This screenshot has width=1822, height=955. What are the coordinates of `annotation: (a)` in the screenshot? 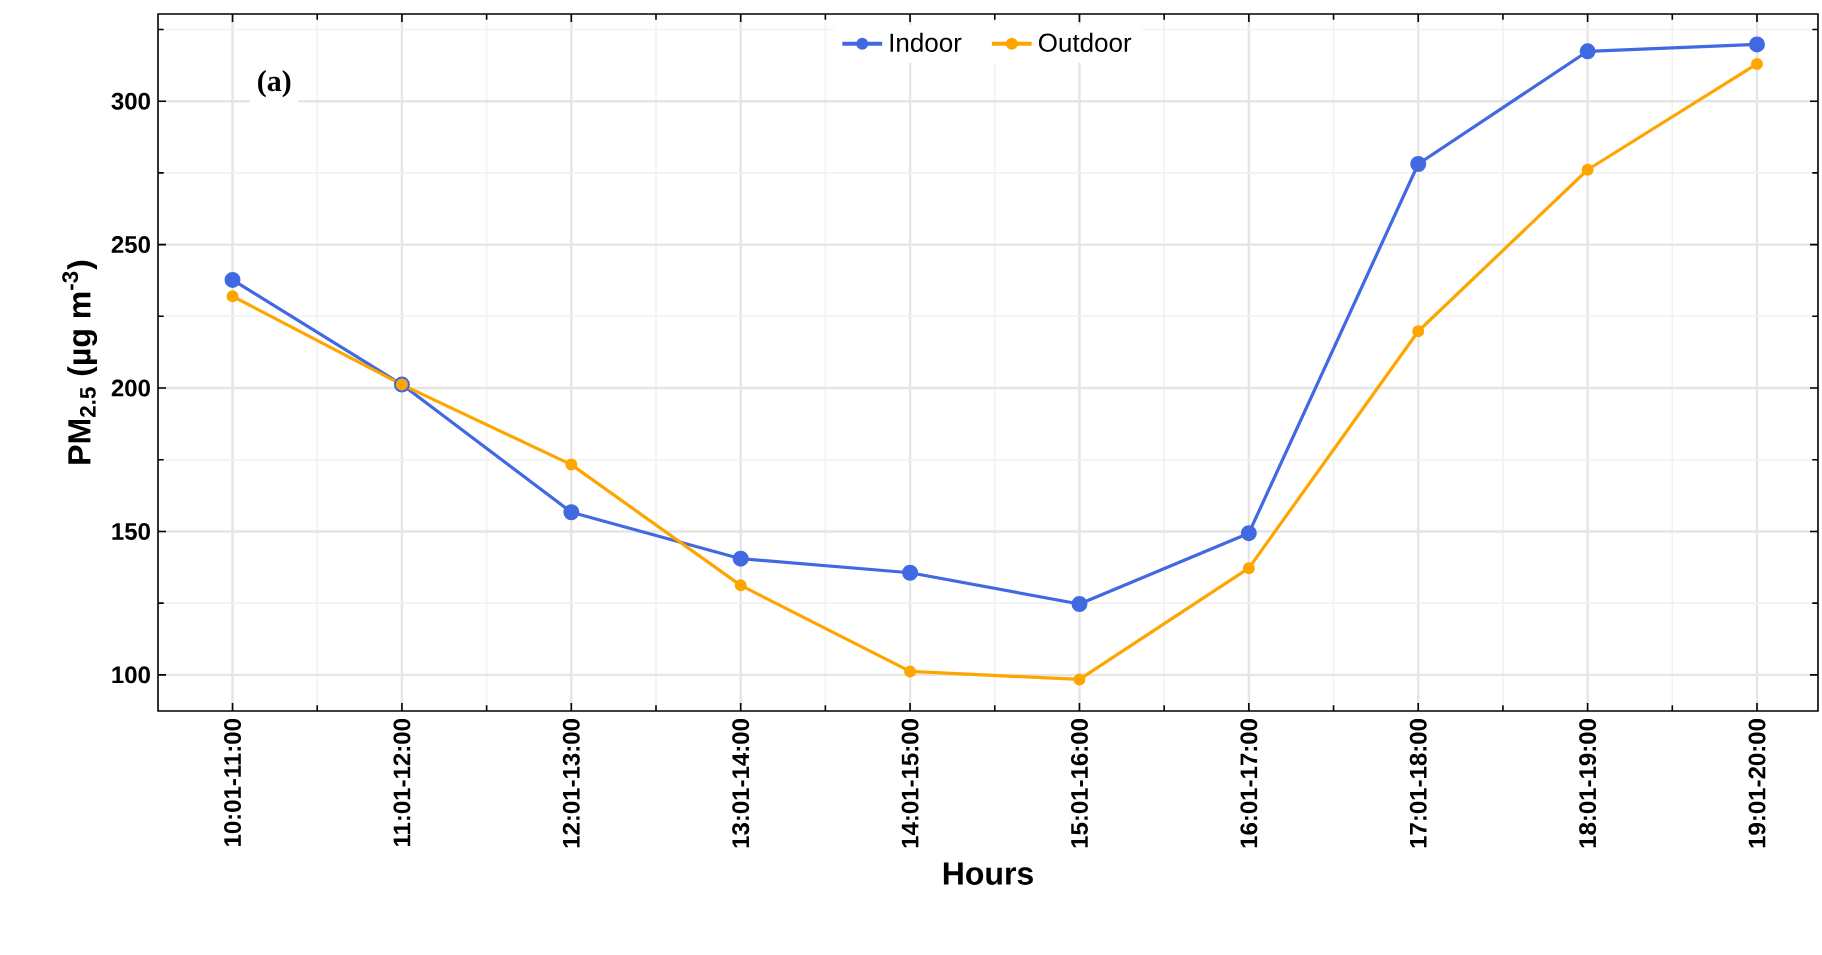 It's located at (274, 84).